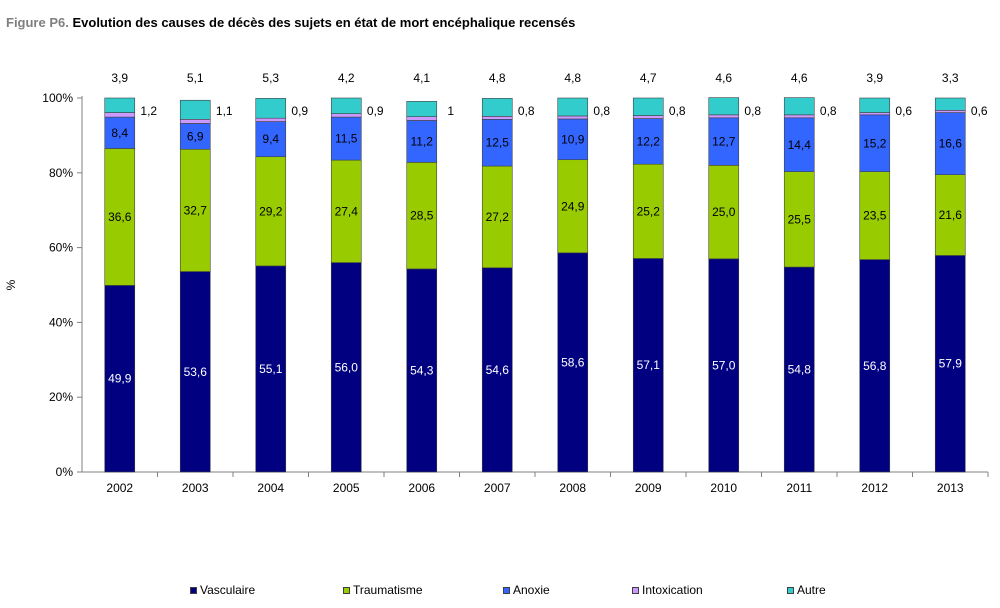 The height and width of the screenshot is (608, 1000). I want to click on legend-item-intoxication: Intoxication, so click(667, 590).